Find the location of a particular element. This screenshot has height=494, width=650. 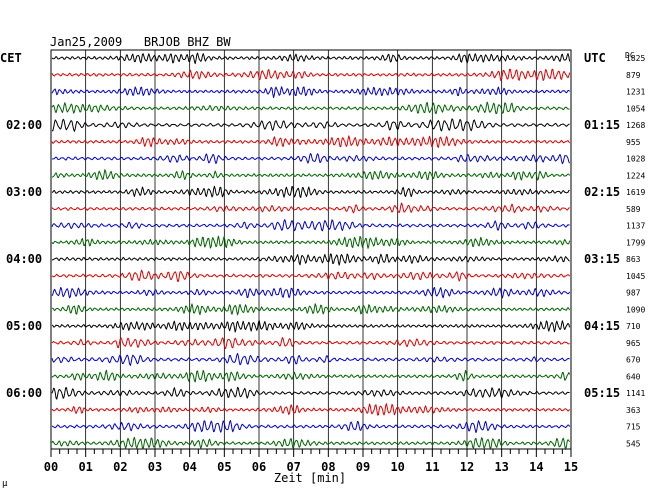

x-tick-label: 14 is located at coordinates (536, 467).